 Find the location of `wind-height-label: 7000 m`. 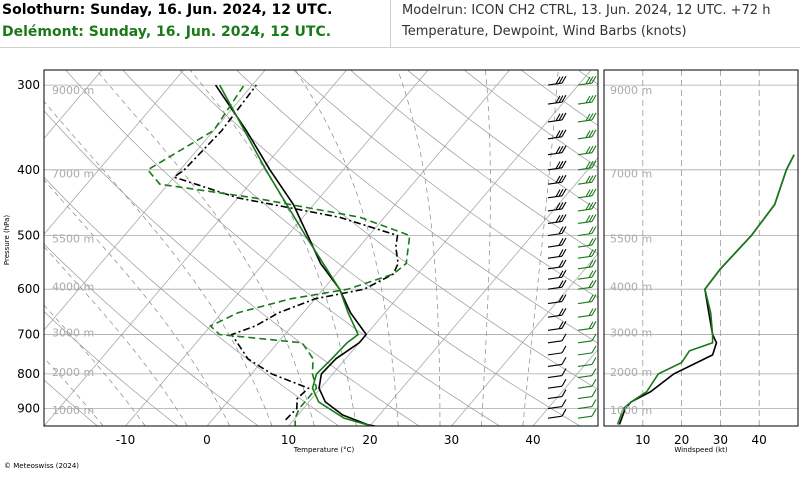

wind-height-label: 7000 m is located at coordinates (631, 173).